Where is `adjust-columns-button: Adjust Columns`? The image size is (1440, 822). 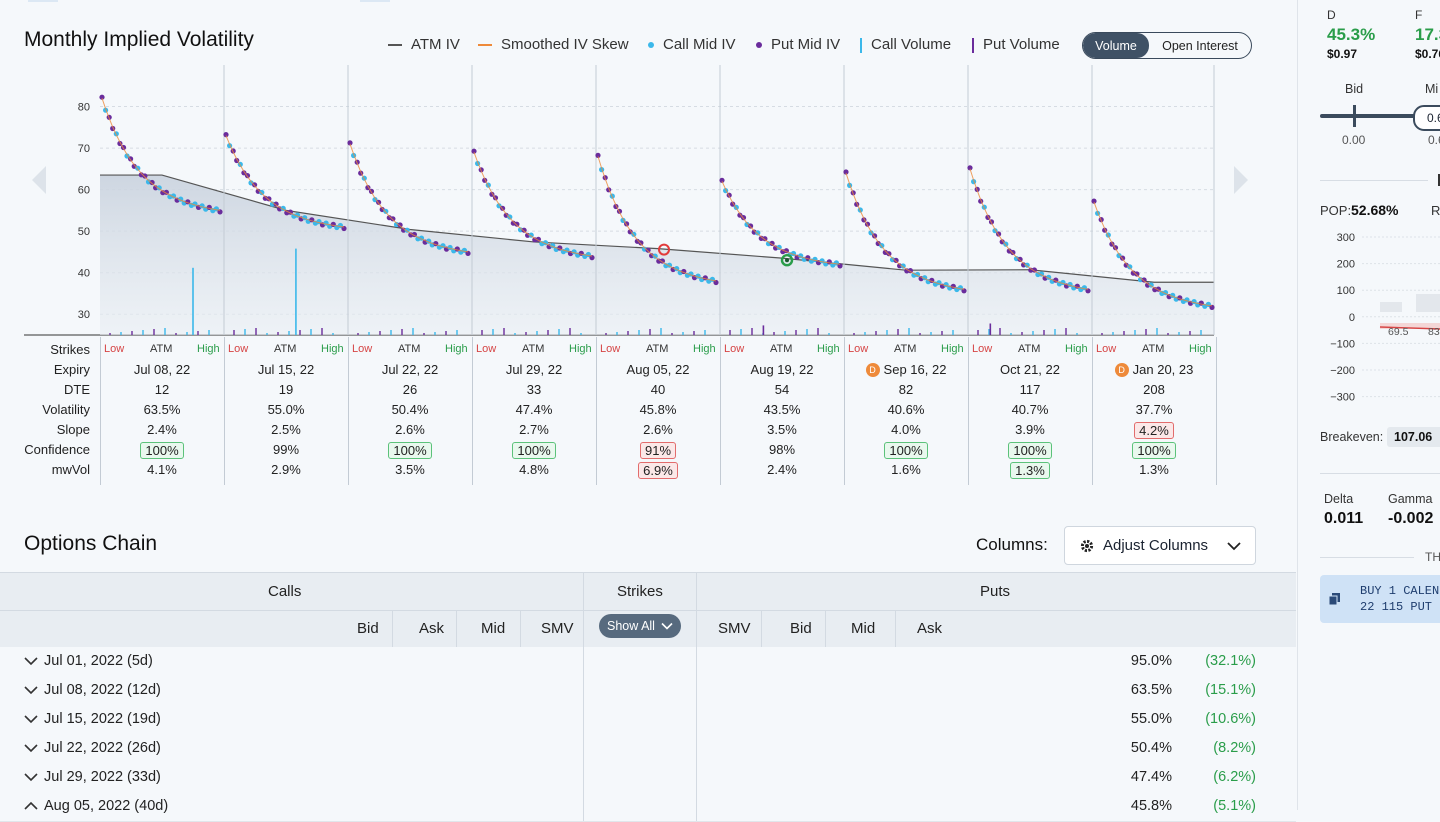
adjust-columns-button: Adjust Columns is located at coordinates (1160, 545).